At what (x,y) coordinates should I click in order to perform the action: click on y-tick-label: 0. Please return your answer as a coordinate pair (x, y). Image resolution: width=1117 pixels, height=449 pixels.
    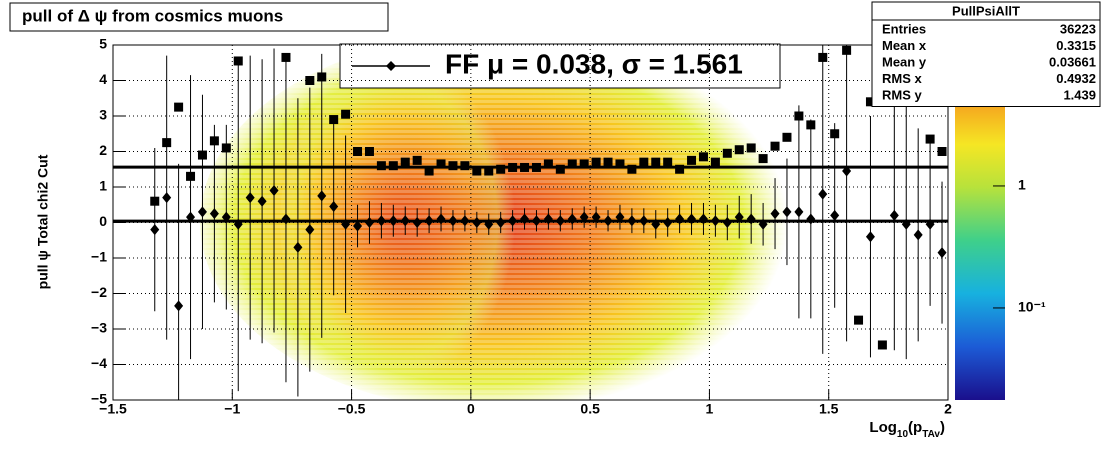
    Looking at the image, I should click on (103, 221).